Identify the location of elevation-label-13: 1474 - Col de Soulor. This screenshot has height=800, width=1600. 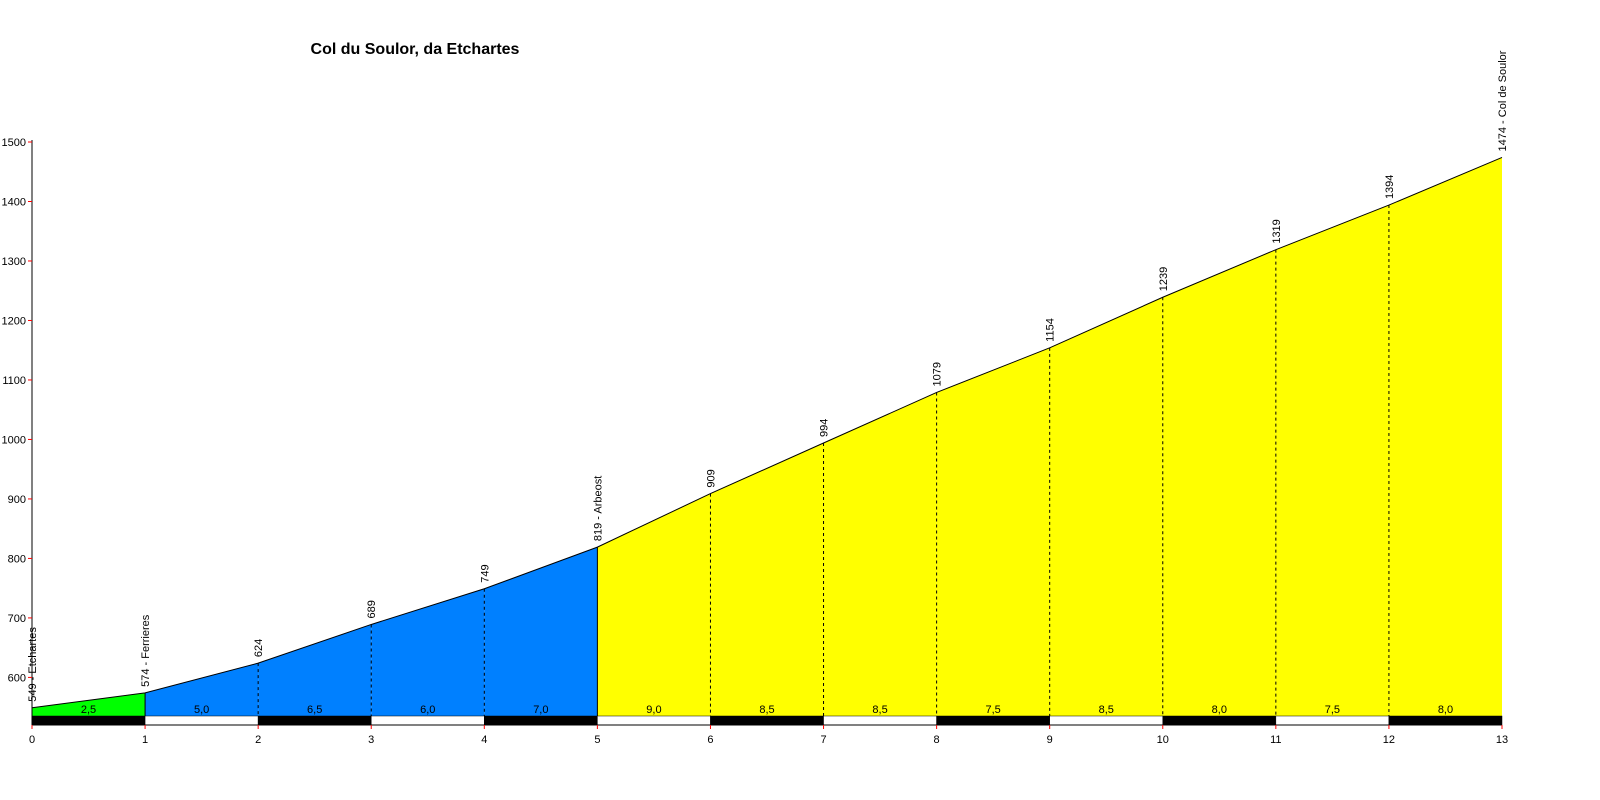
(1503, 100).